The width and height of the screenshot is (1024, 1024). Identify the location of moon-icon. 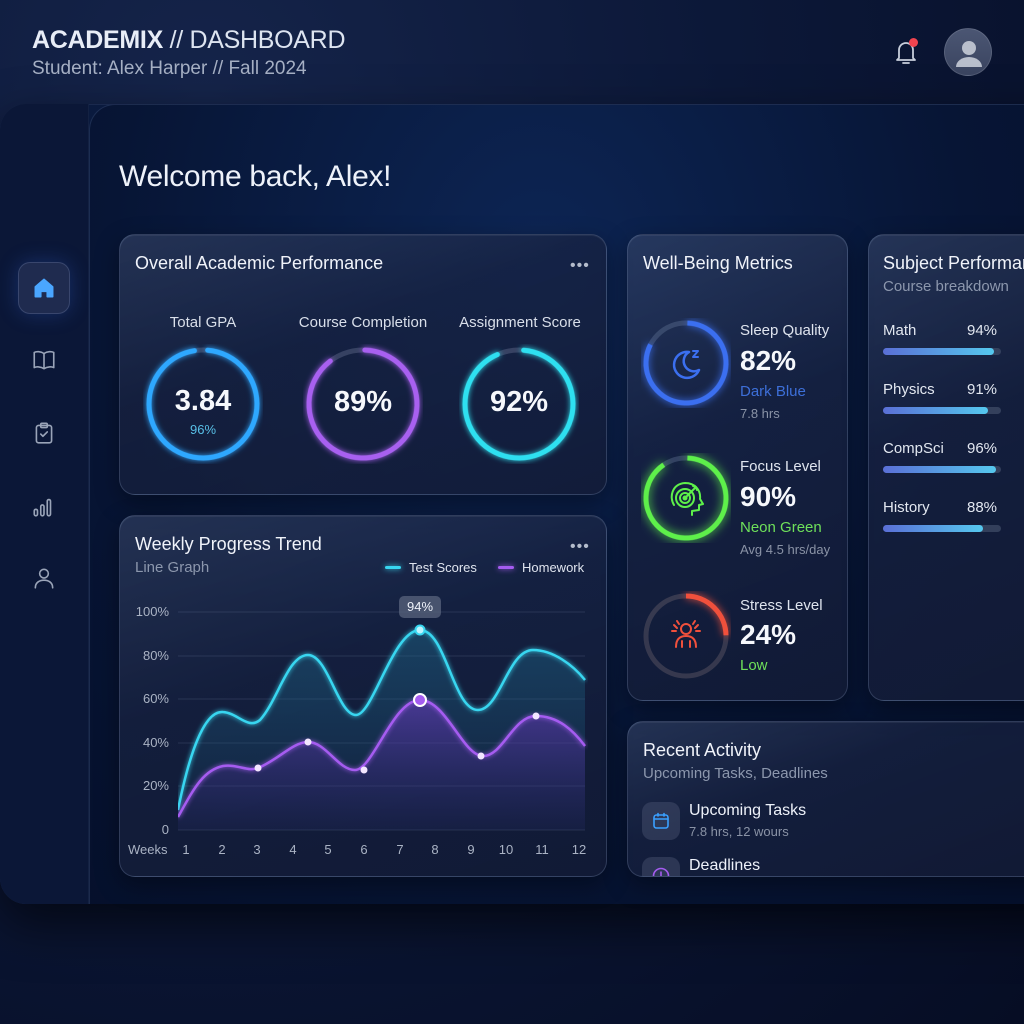
(686, 365).